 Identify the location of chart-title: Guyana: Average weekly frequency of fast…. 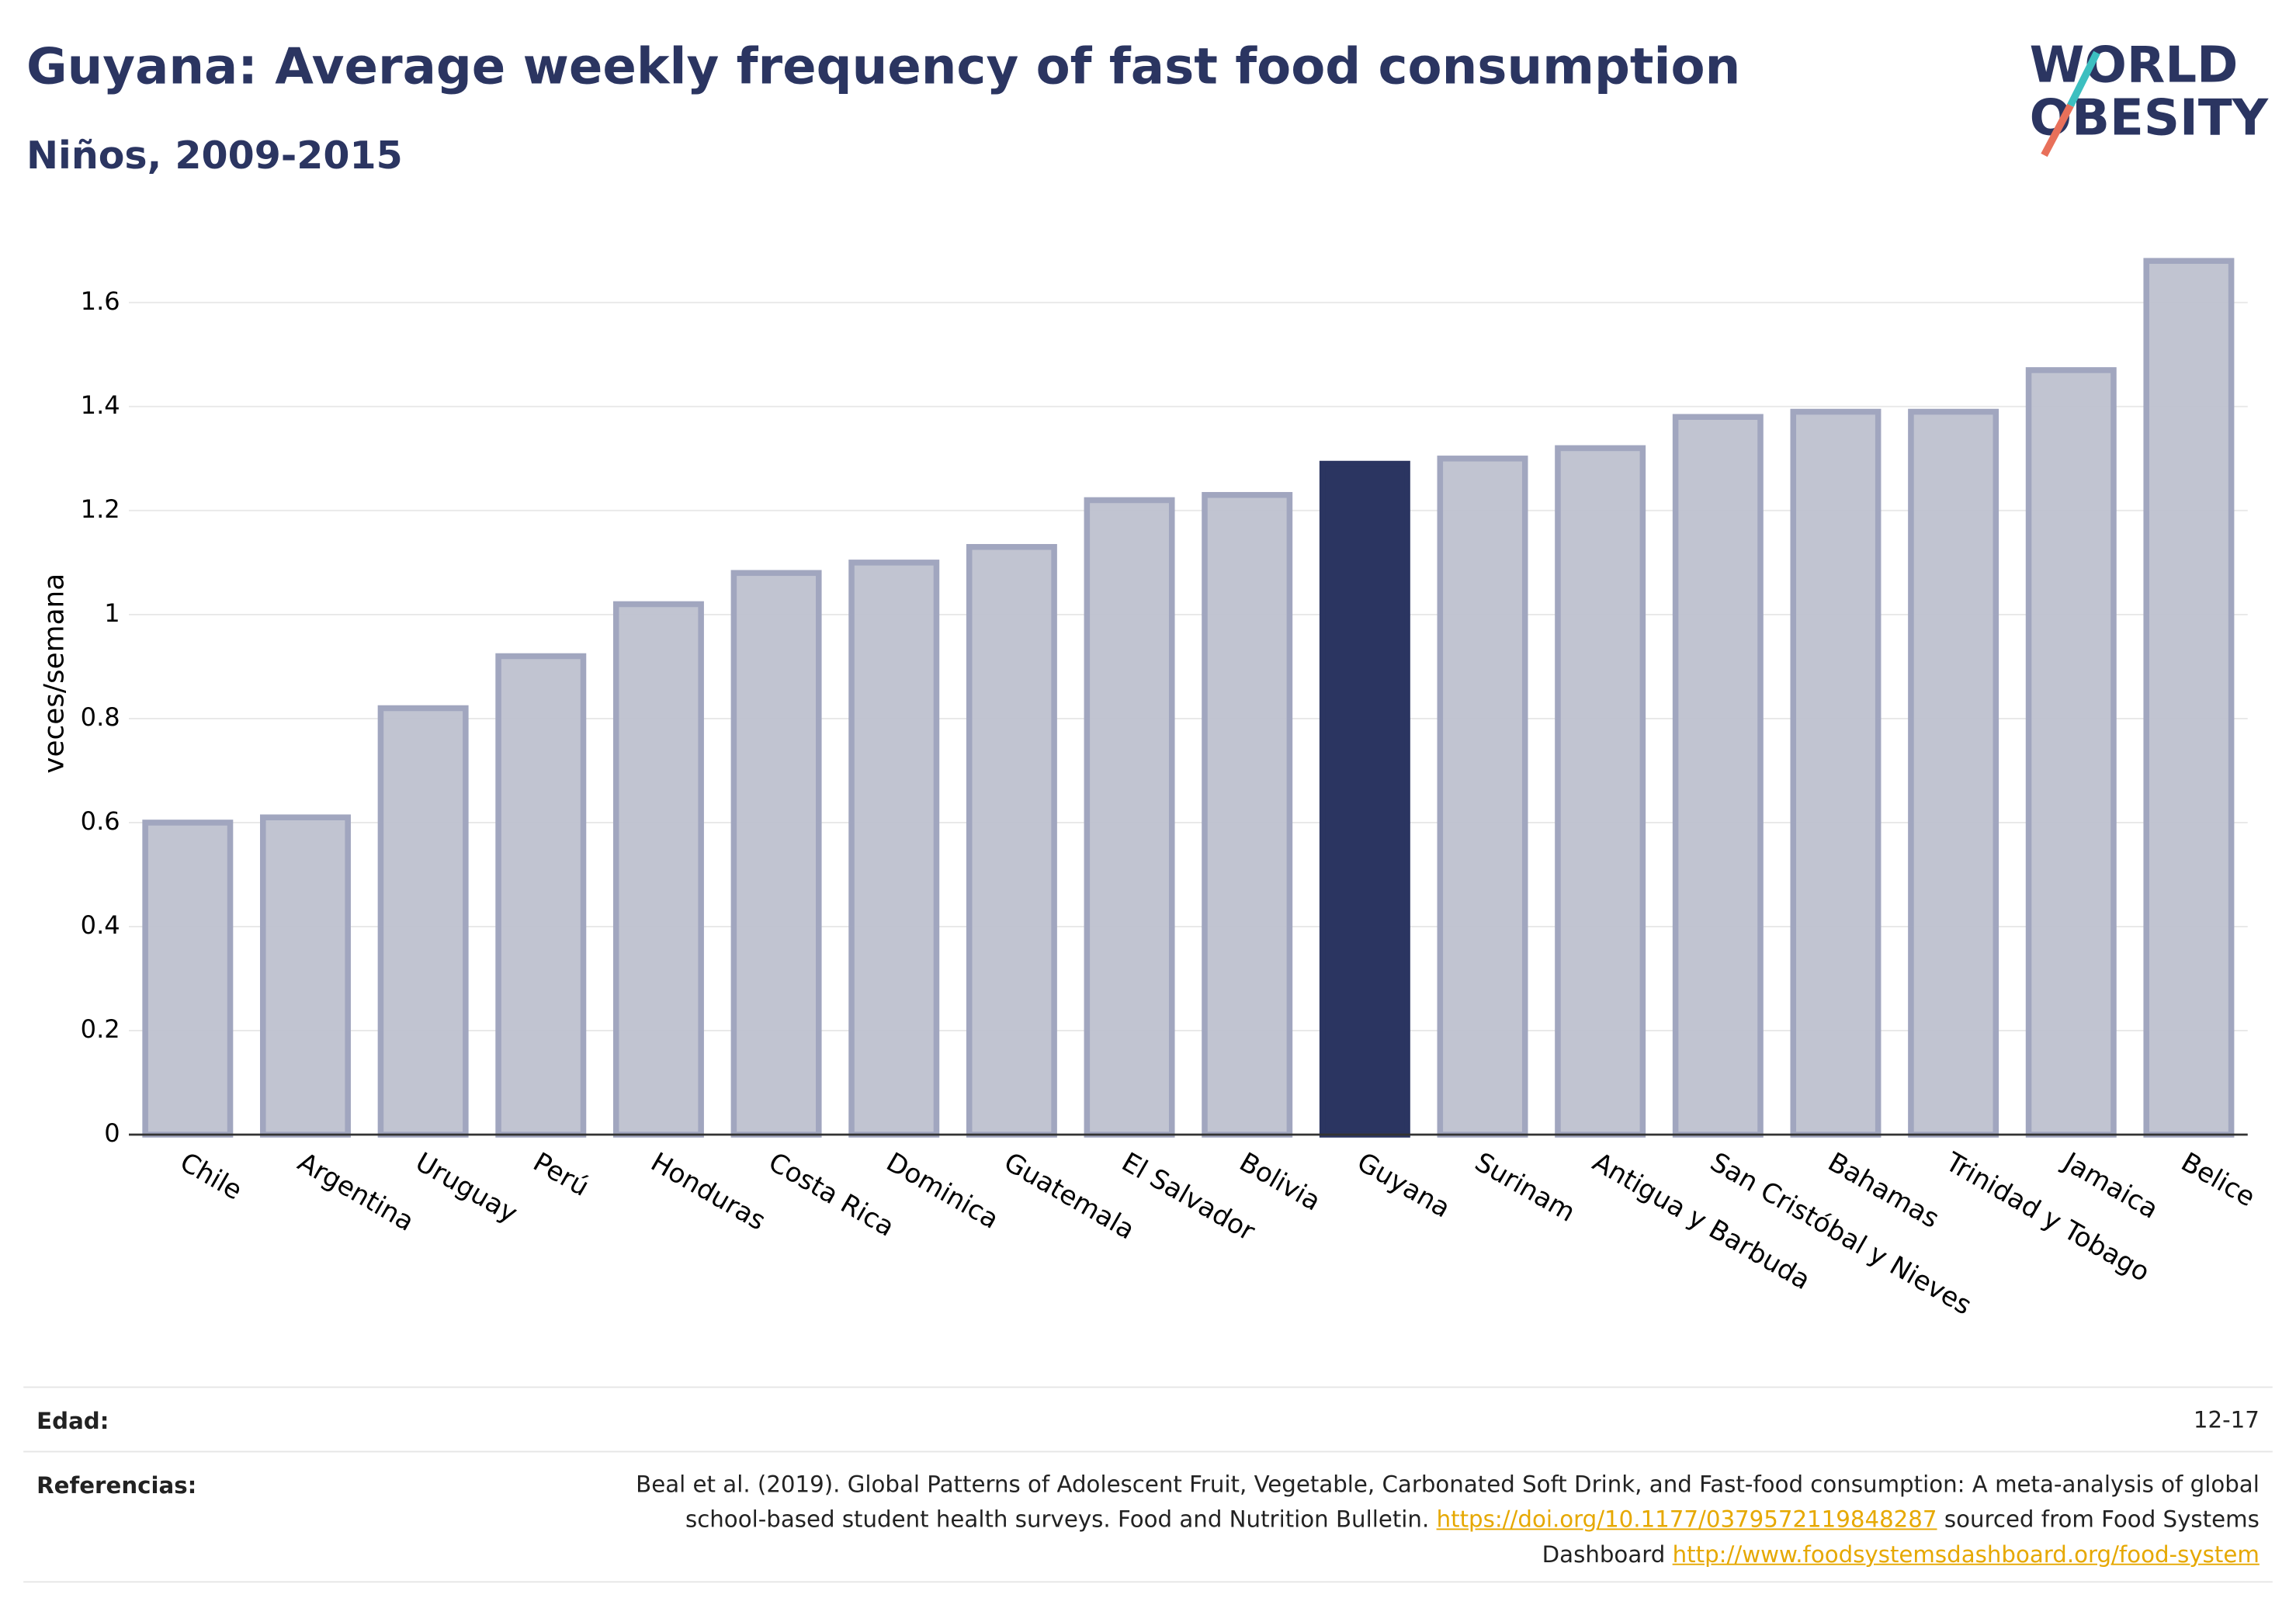
(883, 67).